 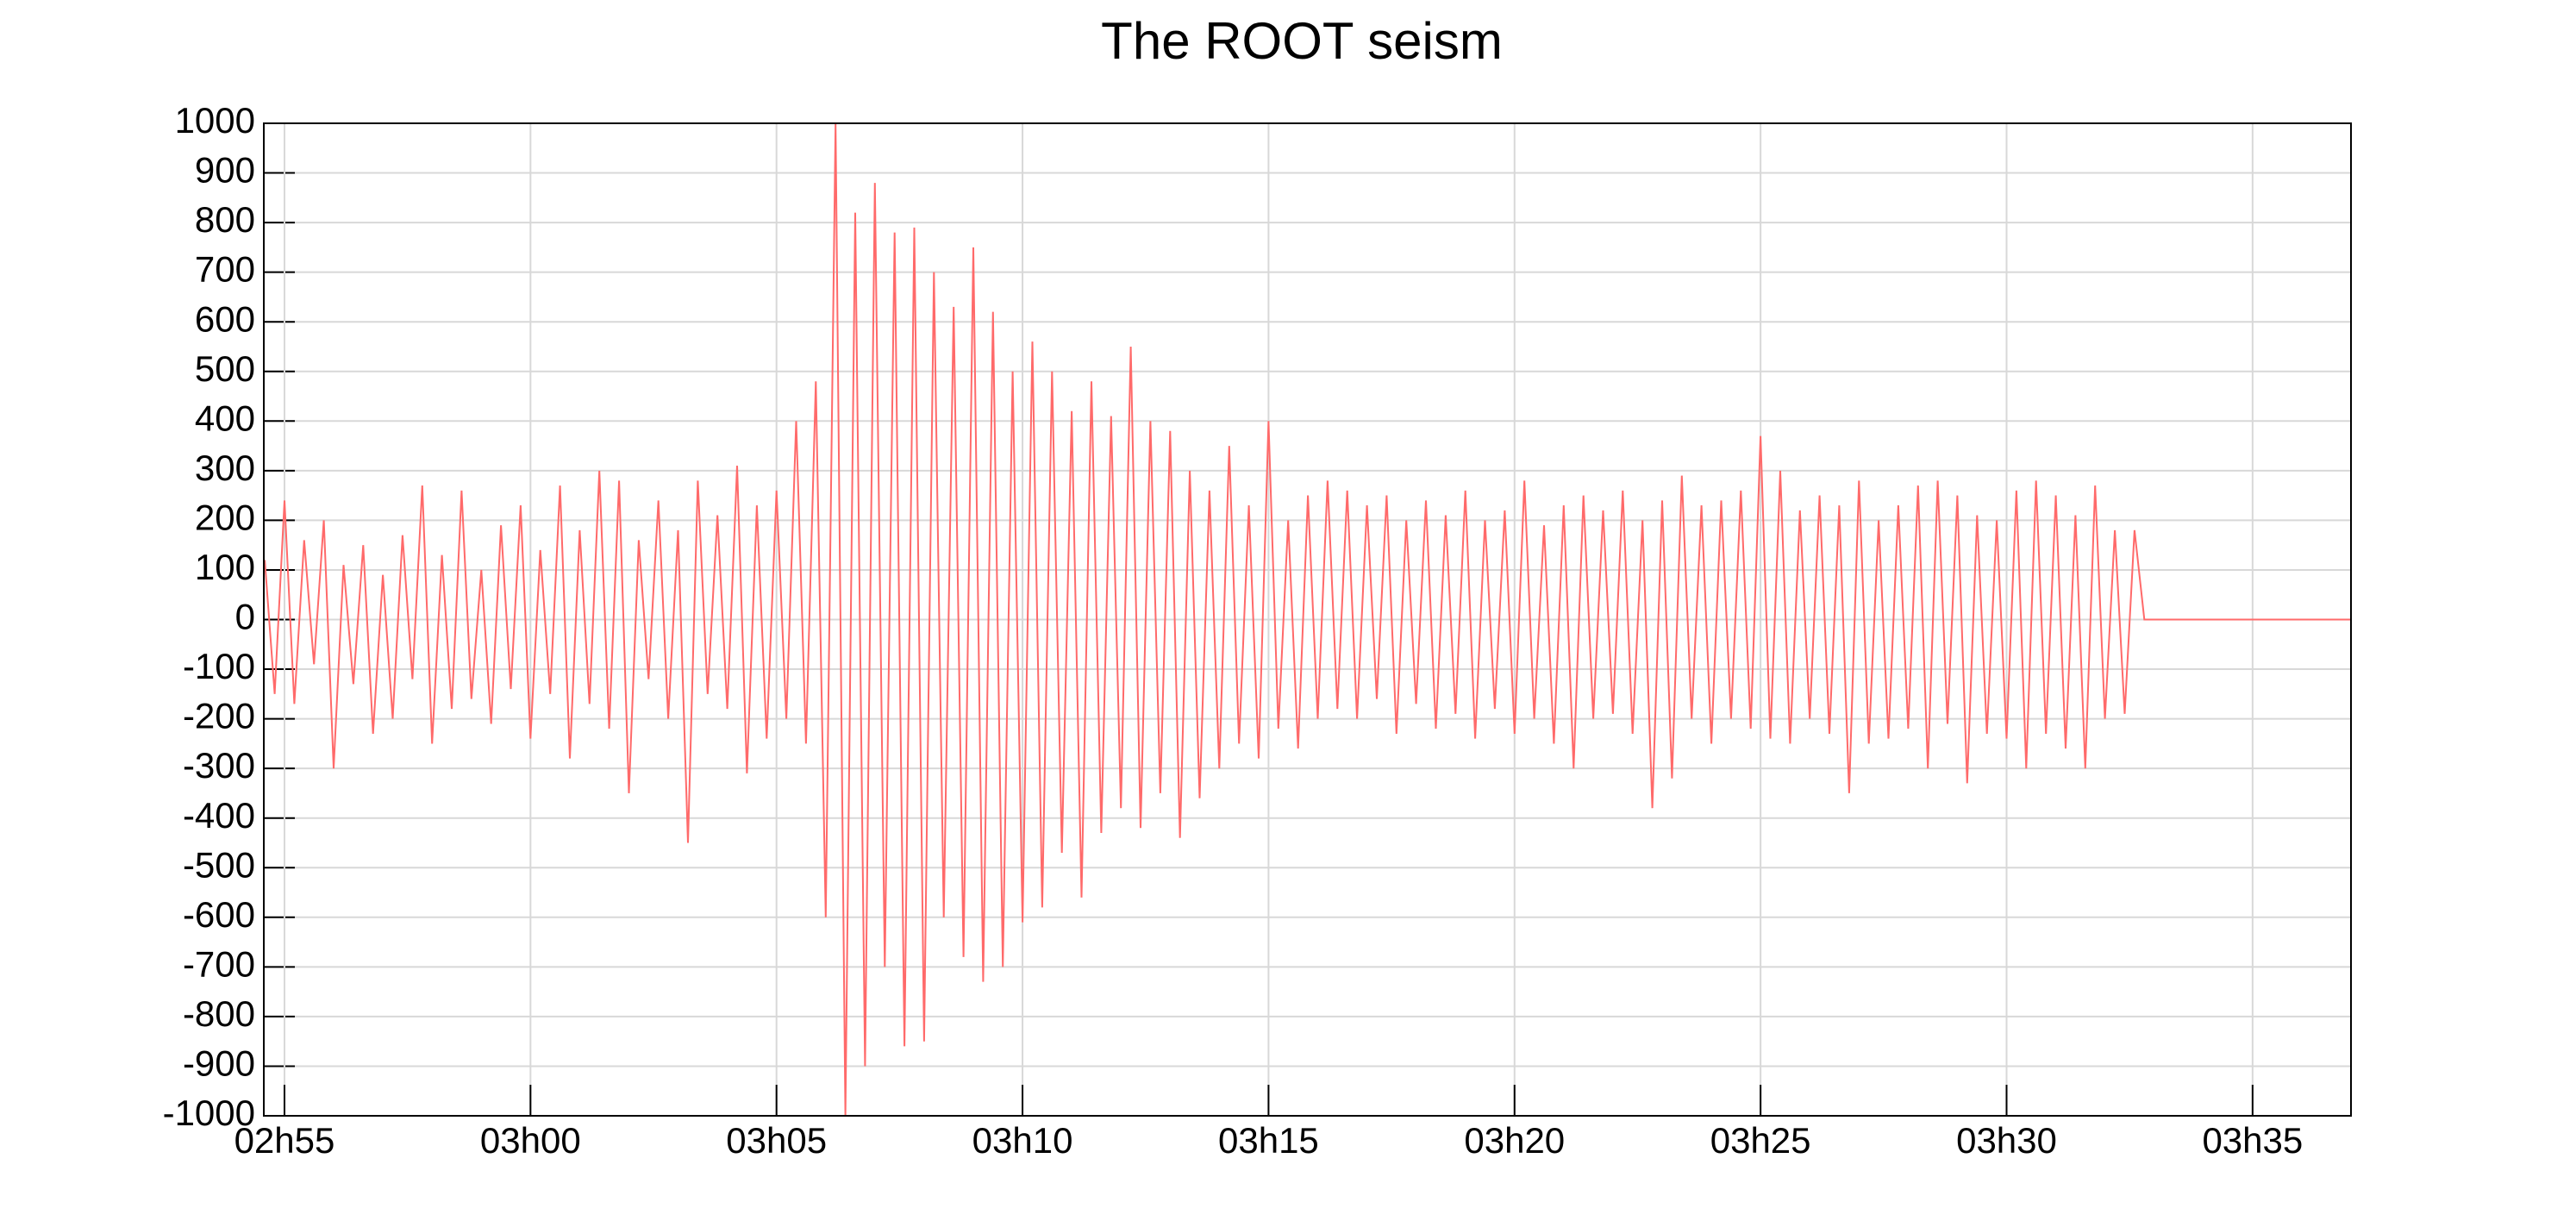 What do you see at coordinates (225, 468) in the screenshot?
I see `y-tick-label: 300` at bounding box center [225, 468].